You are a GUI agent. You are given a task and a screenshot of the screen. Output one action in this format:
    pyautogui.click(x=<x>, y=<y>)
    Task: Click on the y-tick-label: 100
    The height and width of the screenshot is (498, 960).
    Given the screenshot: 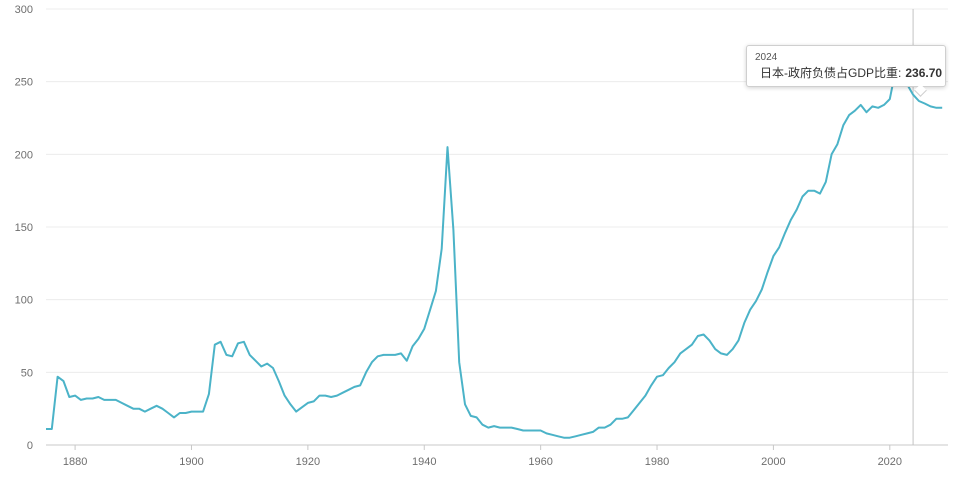 What is the action you would take?
    pyautogui.click(x=24, y=301)
    